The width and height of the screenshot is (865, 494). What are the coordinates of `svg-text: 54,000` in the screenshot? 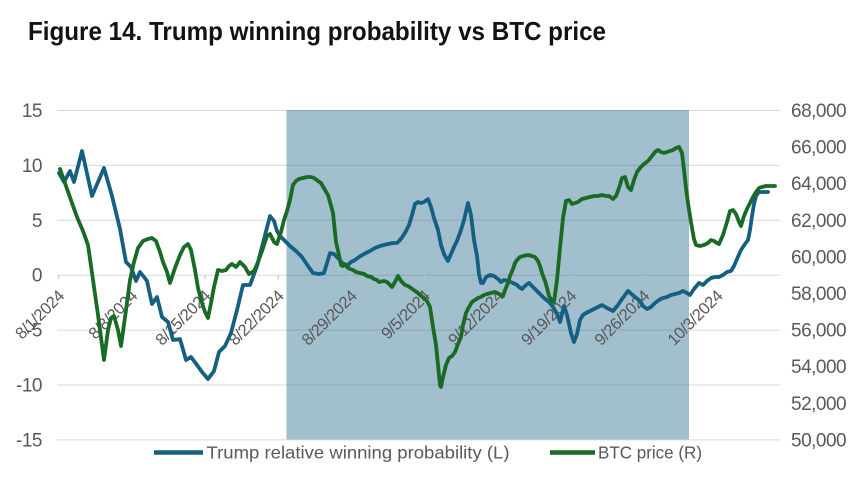 It's located at (818, 367).